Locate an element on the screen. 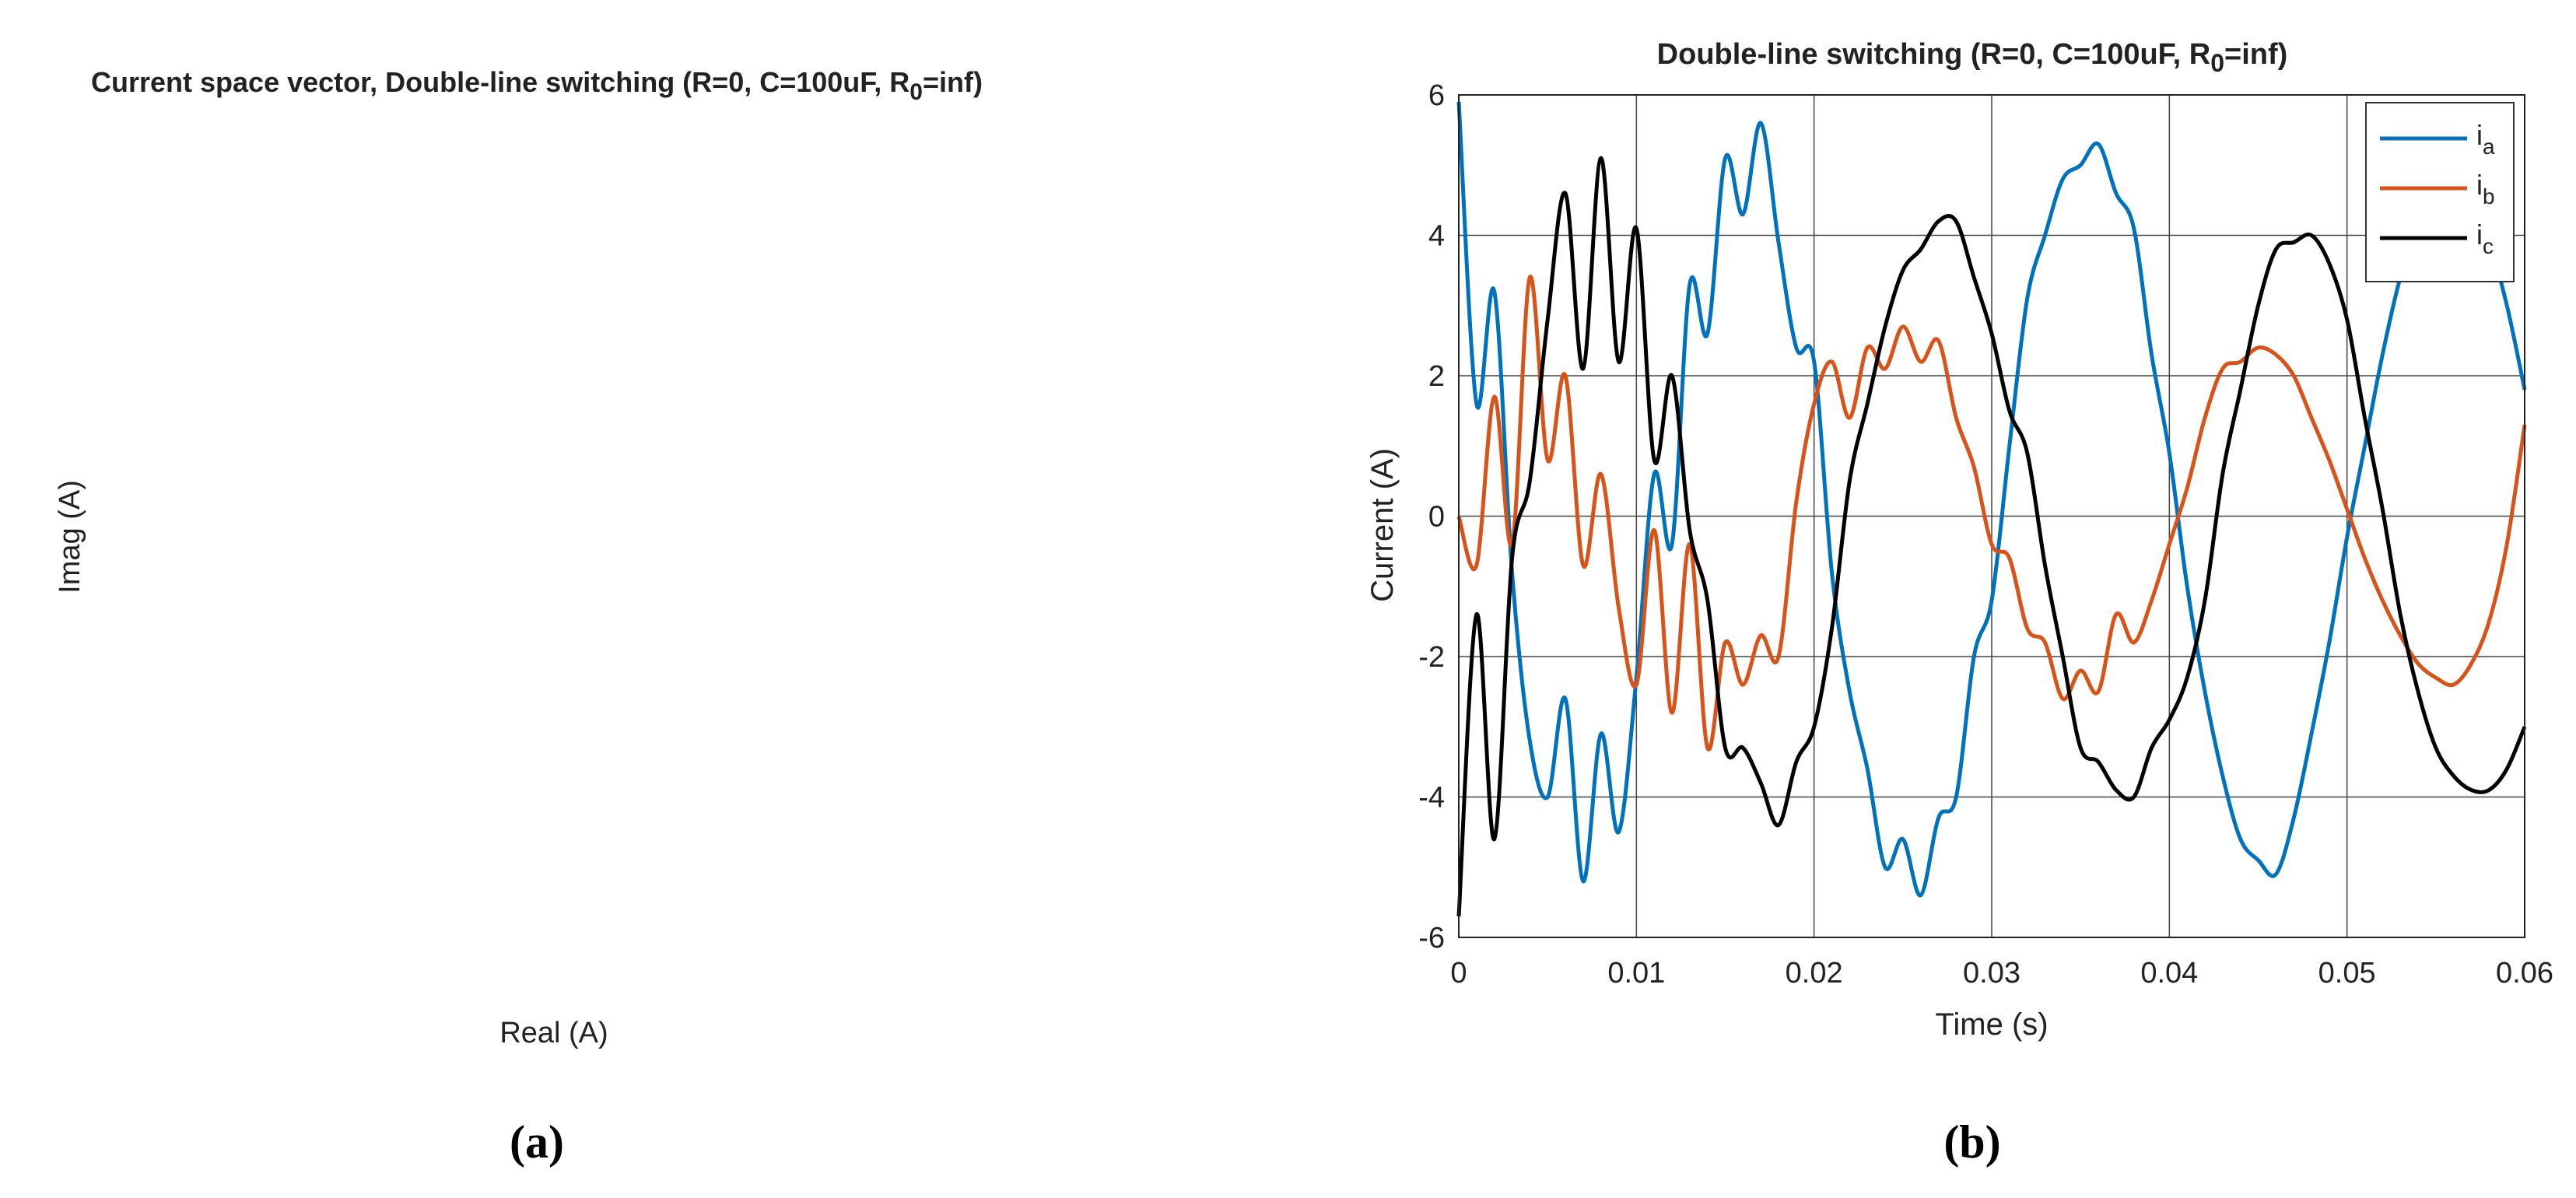 Image resolution: width=2576 pixels, height=1198 pixels. x-tick-label: 0.03 is located at coordinates (1991, 973).